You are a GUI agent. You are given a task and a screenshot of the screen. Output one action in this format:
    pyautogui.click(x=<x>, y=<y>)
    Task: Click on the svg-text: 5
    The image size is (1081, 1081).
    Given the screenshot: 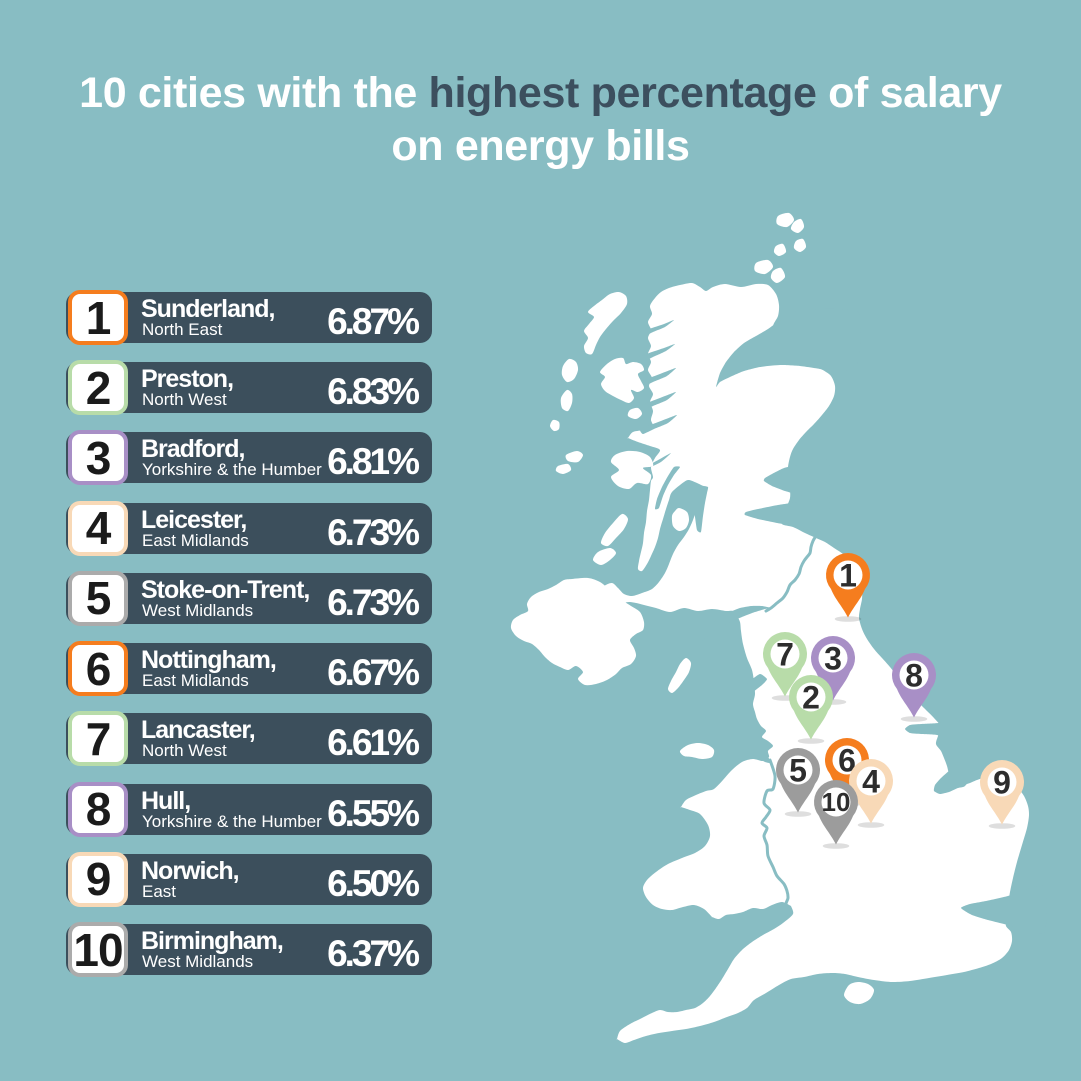 What is the action you would take?
    pyautogui.click(x=798, y=770)
    